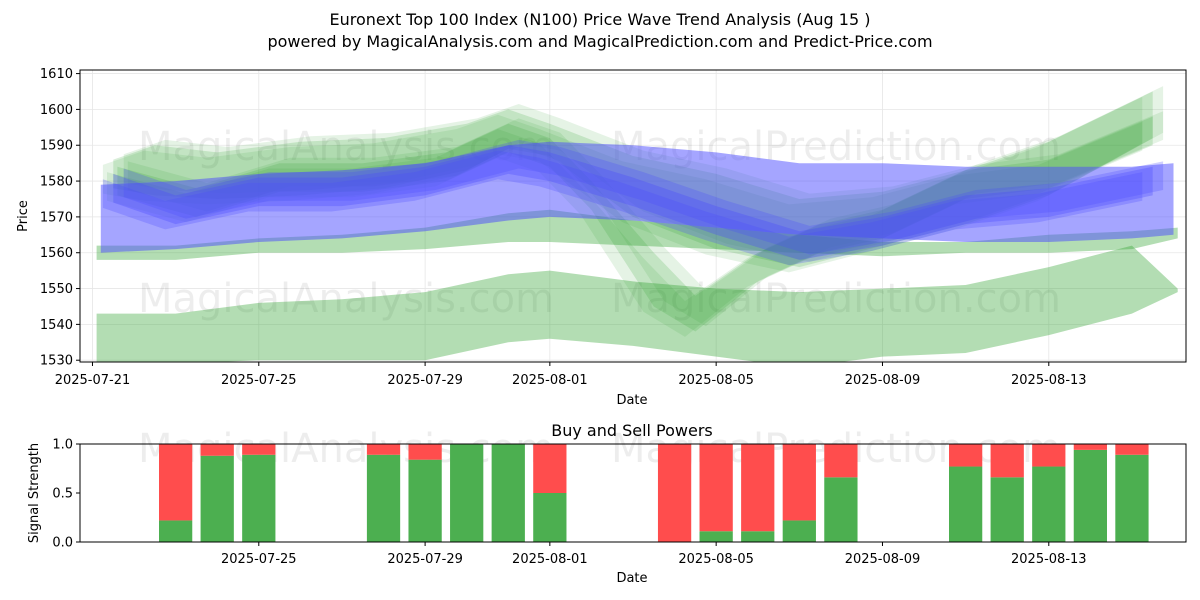  What do you see at coordinates (425, 380) in the screenshot?
I see `price-x-tick-label: 2025-07-29` at bounding box center [425, 380].